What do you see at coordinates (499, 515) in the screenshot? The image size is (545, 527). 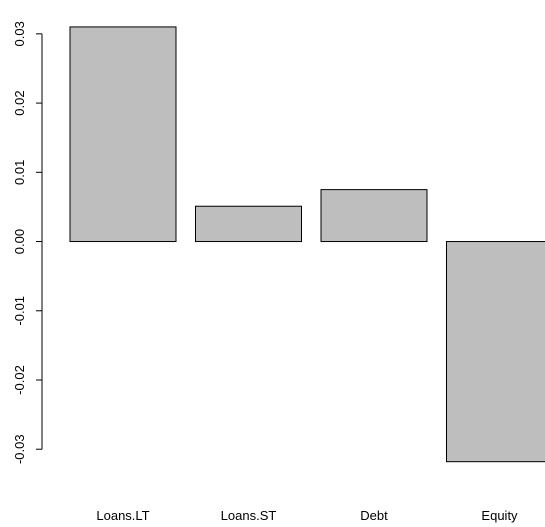 I see `category-label: Equity` at bounding box center [499, 515].